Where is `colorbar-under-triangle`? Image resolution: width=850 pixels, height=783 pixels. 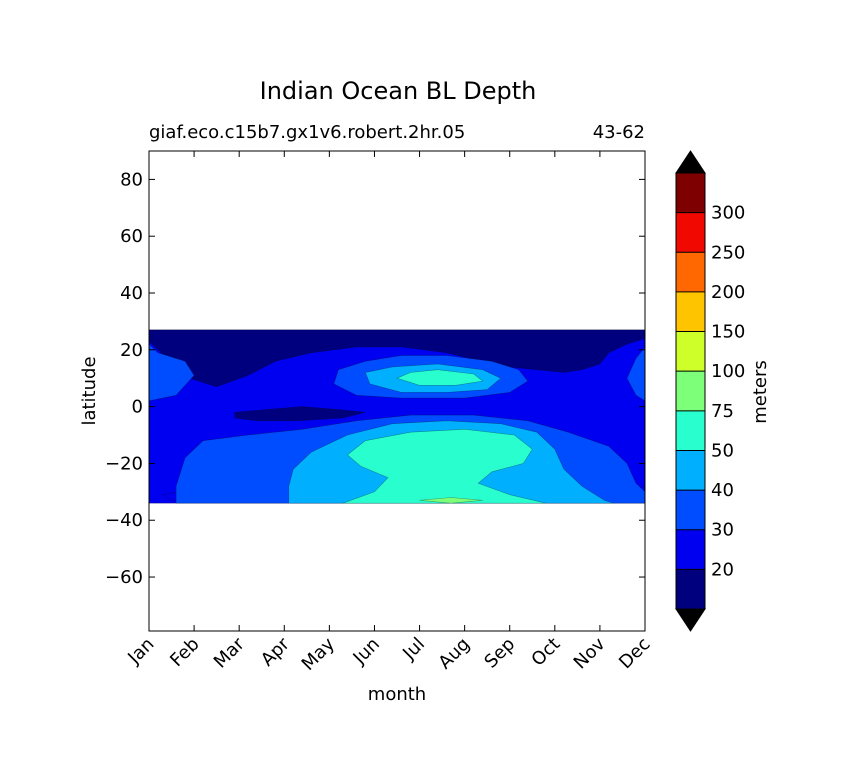 colorbar-under-triangle is located at coordinates (690, 620).